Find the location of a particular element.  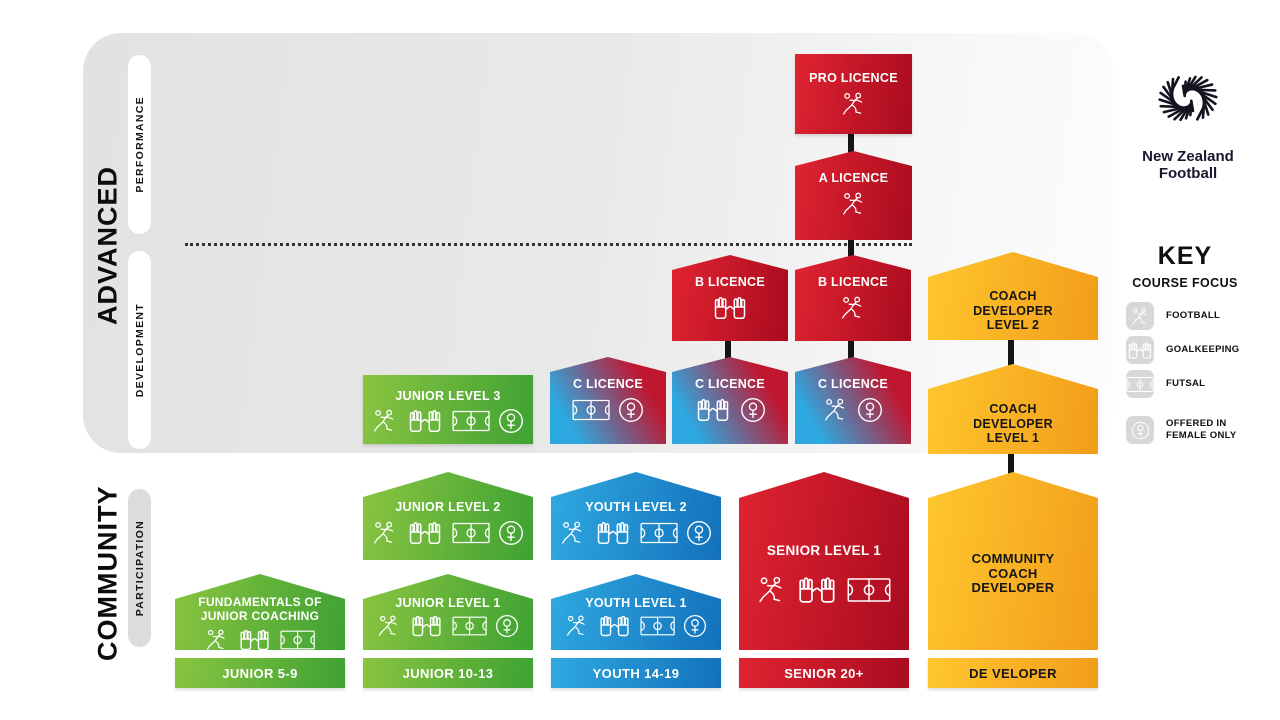

key-item-futsal: FUTSAL is located at coordinates (1199, 384).